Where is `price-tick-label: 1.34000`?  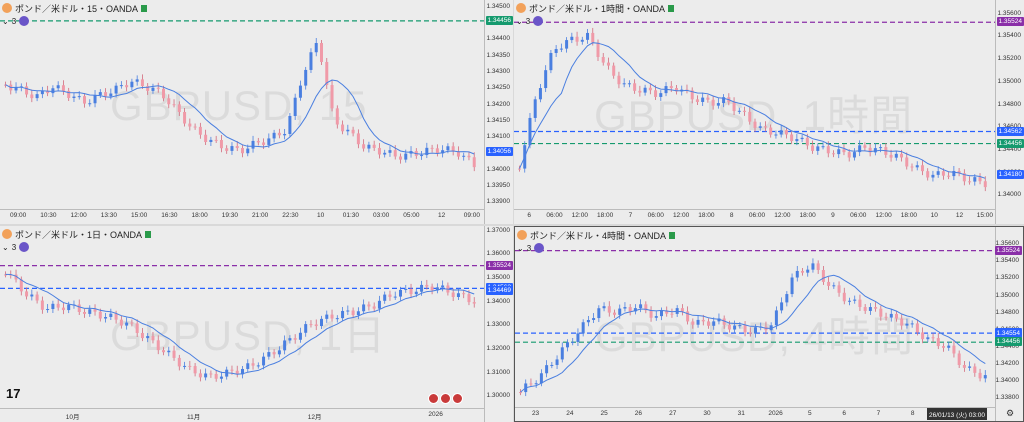
price-tick-label: 1.34000 is located at coordinates (1007, 381).